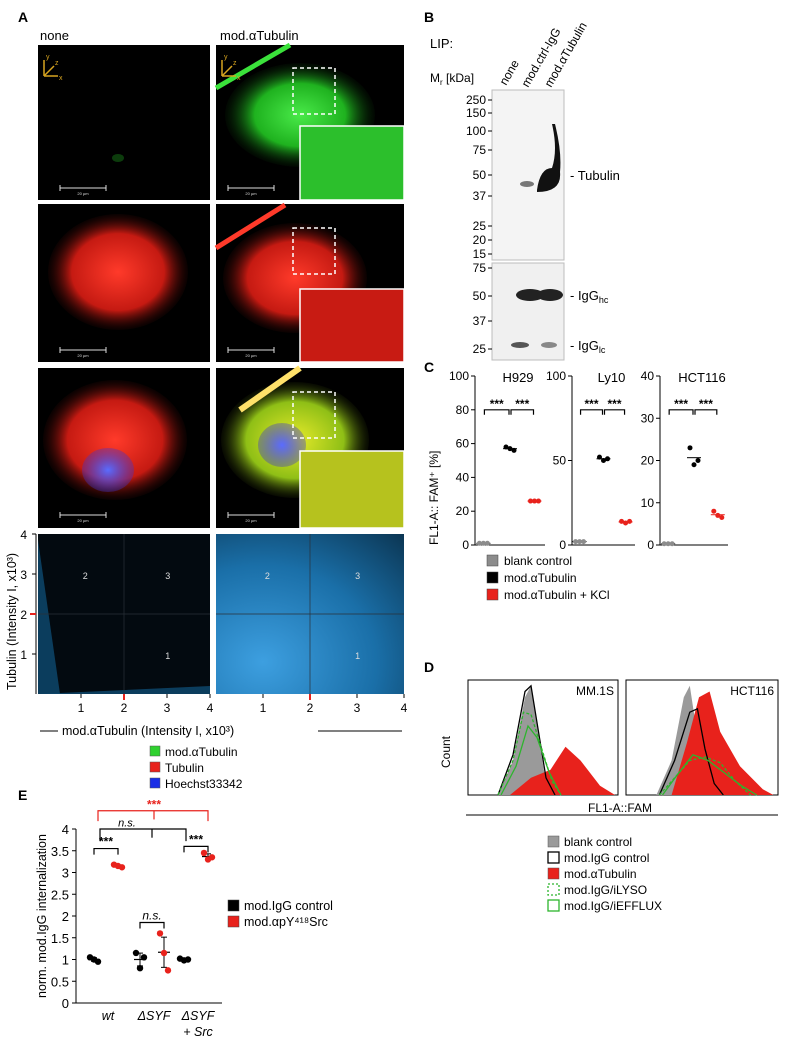 The image size is (790, 1052). What do you see at coordinates (60, 851) in the screenshot?
I see `e-ytick-label: 3.5` at bounding box center [60, 851].